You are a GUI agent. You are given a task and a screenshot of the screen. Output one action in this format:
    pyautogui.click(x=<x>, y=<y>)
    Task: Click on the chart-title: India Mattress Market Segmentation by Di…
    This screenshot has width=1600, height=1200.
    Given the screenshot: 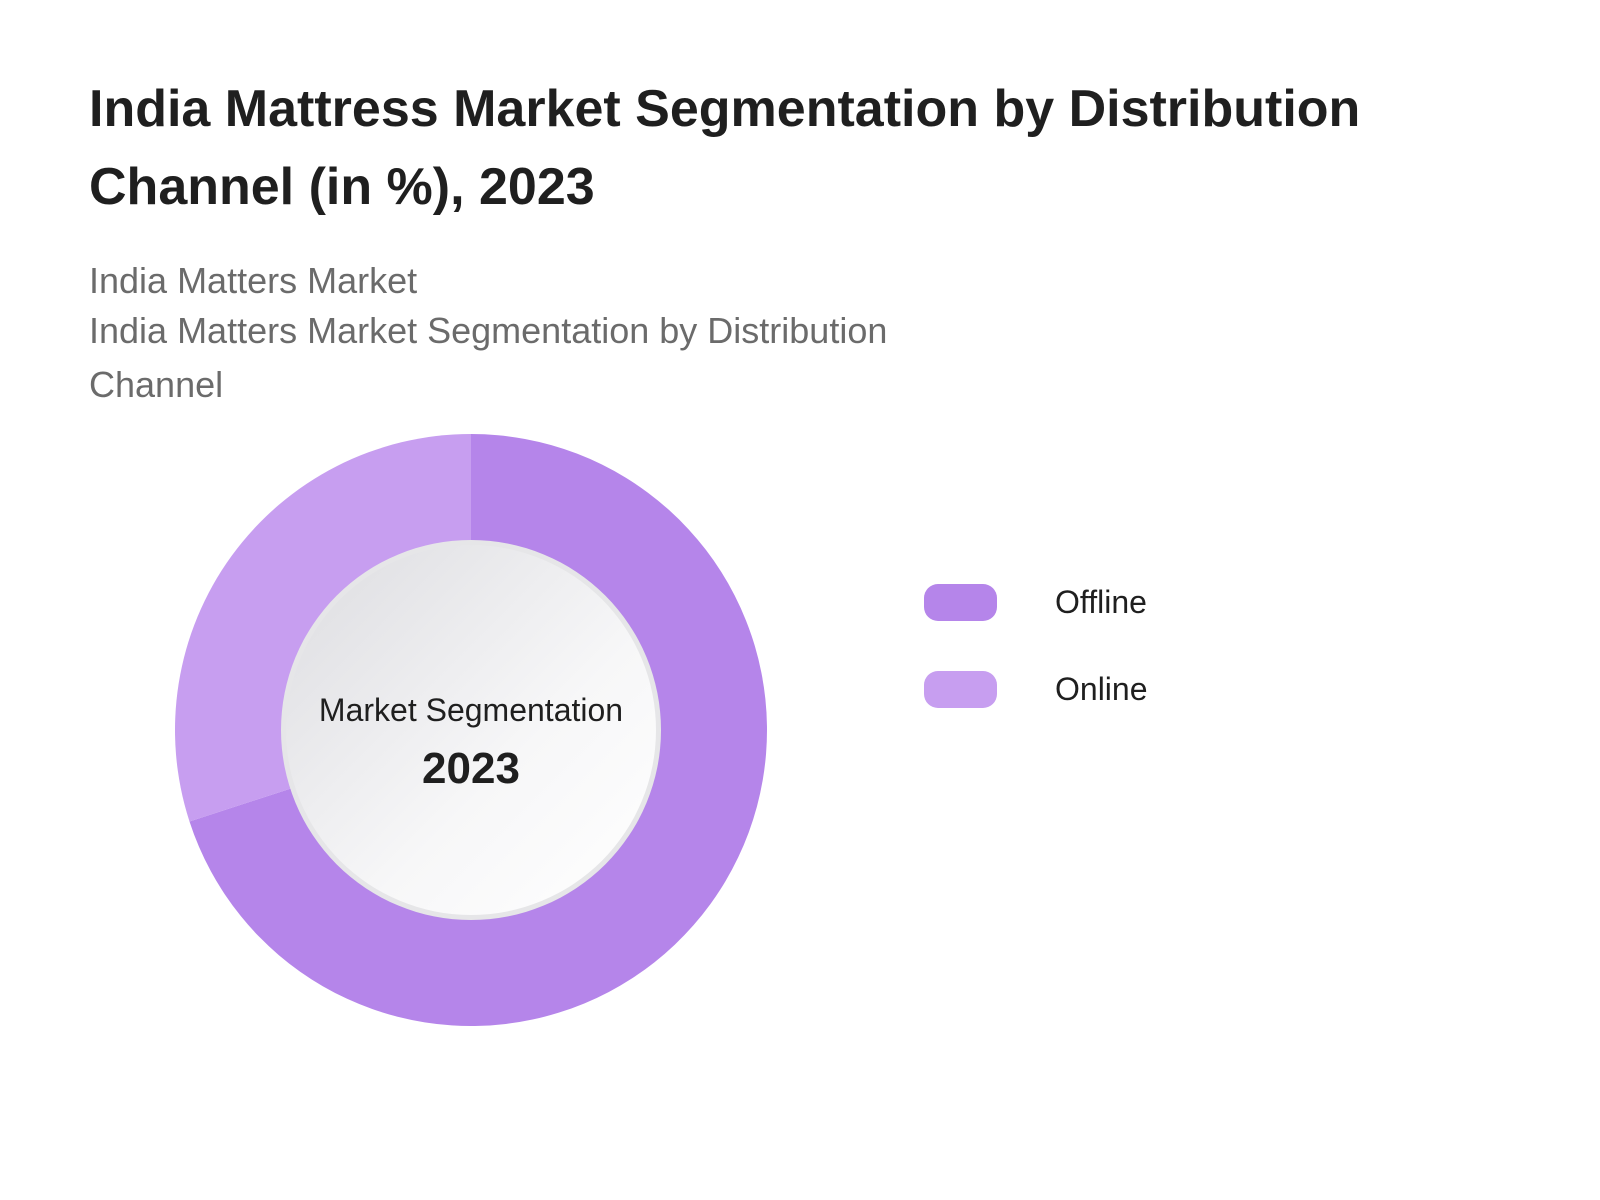 What is the action you would take?
    pyautogui.click(x=725, y=148)
    